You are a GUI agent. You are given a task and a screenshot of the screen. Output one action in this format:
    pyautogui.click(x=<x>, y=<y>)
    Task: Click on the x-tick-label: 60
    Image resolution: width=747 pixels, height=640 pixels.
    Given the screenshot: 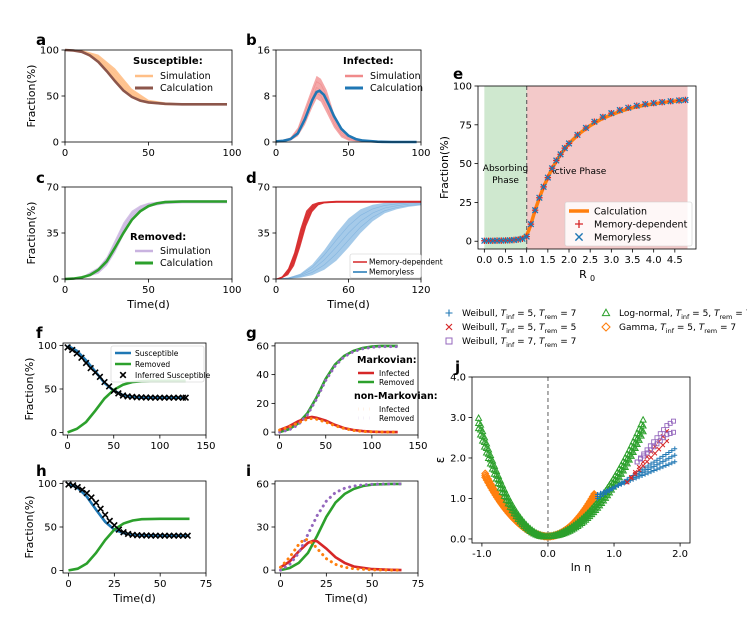 What is the action you would take?
    pyautogui.click(x=348, y=290)
    